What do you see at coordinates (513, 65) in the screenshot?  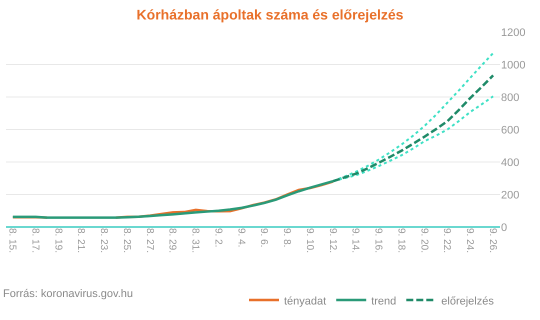 I see `y-tick-label: 1000` at bounding box center [513, 65].